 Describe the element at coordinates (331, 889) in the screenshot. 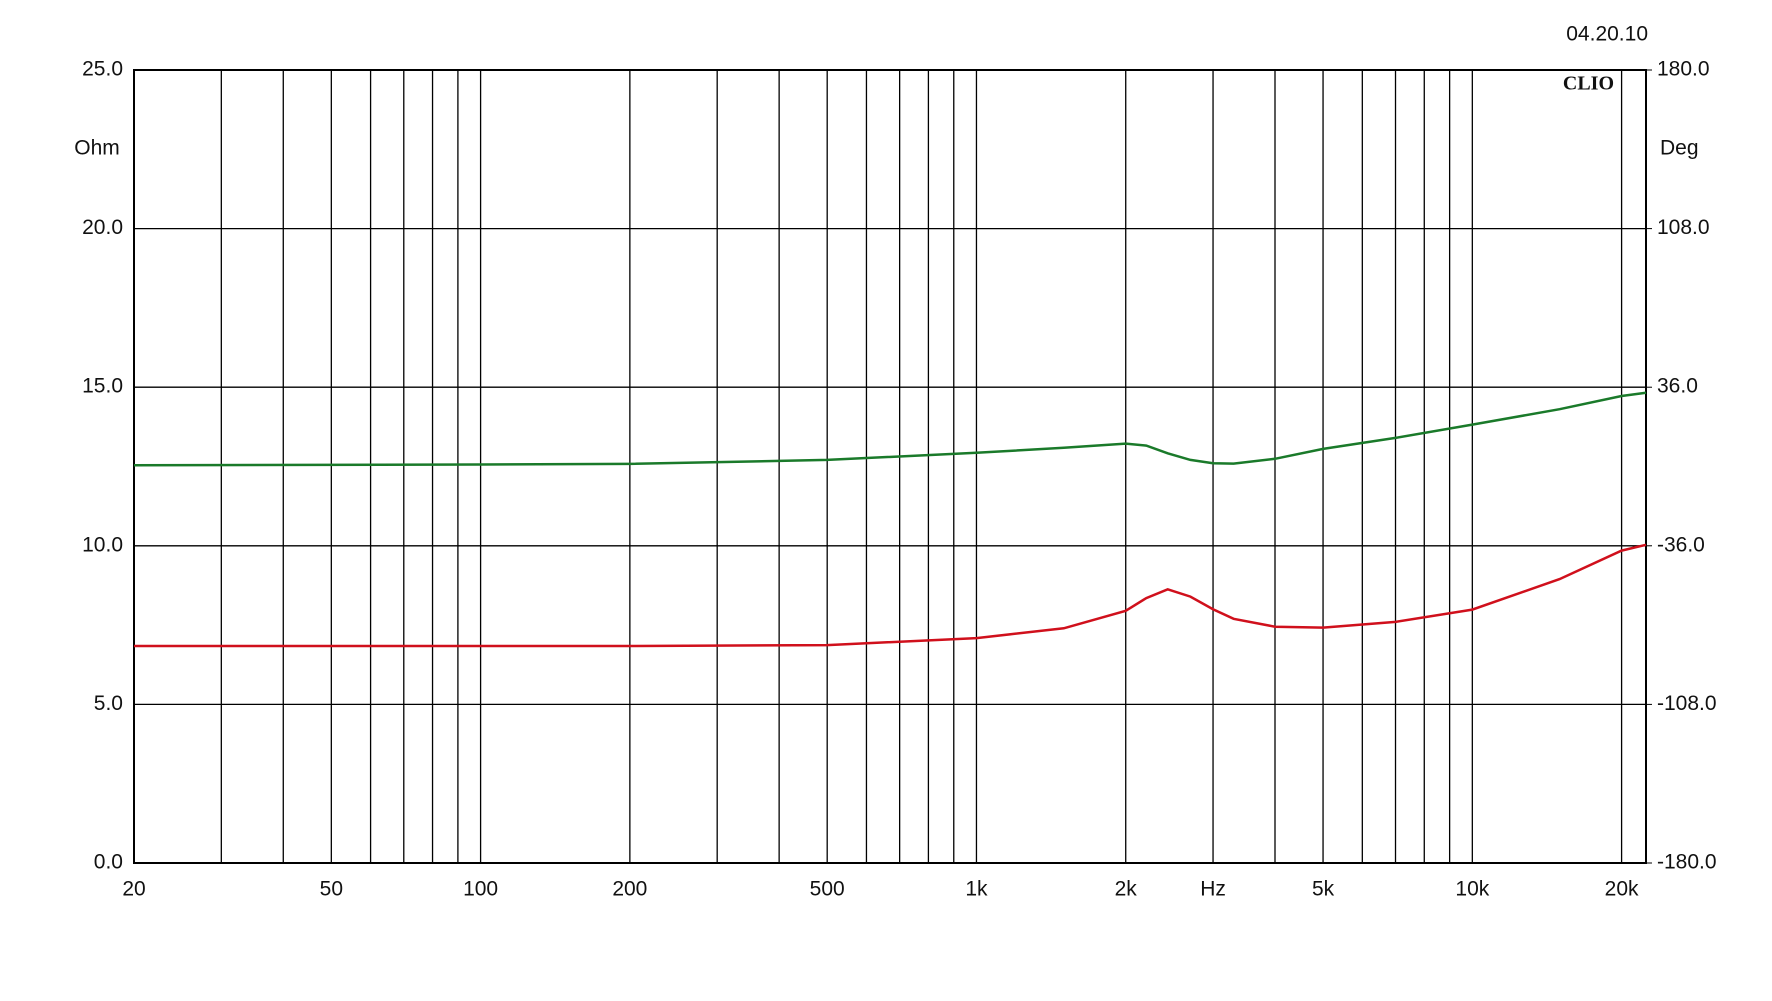

I see `x-tick-label: 50` at that location.